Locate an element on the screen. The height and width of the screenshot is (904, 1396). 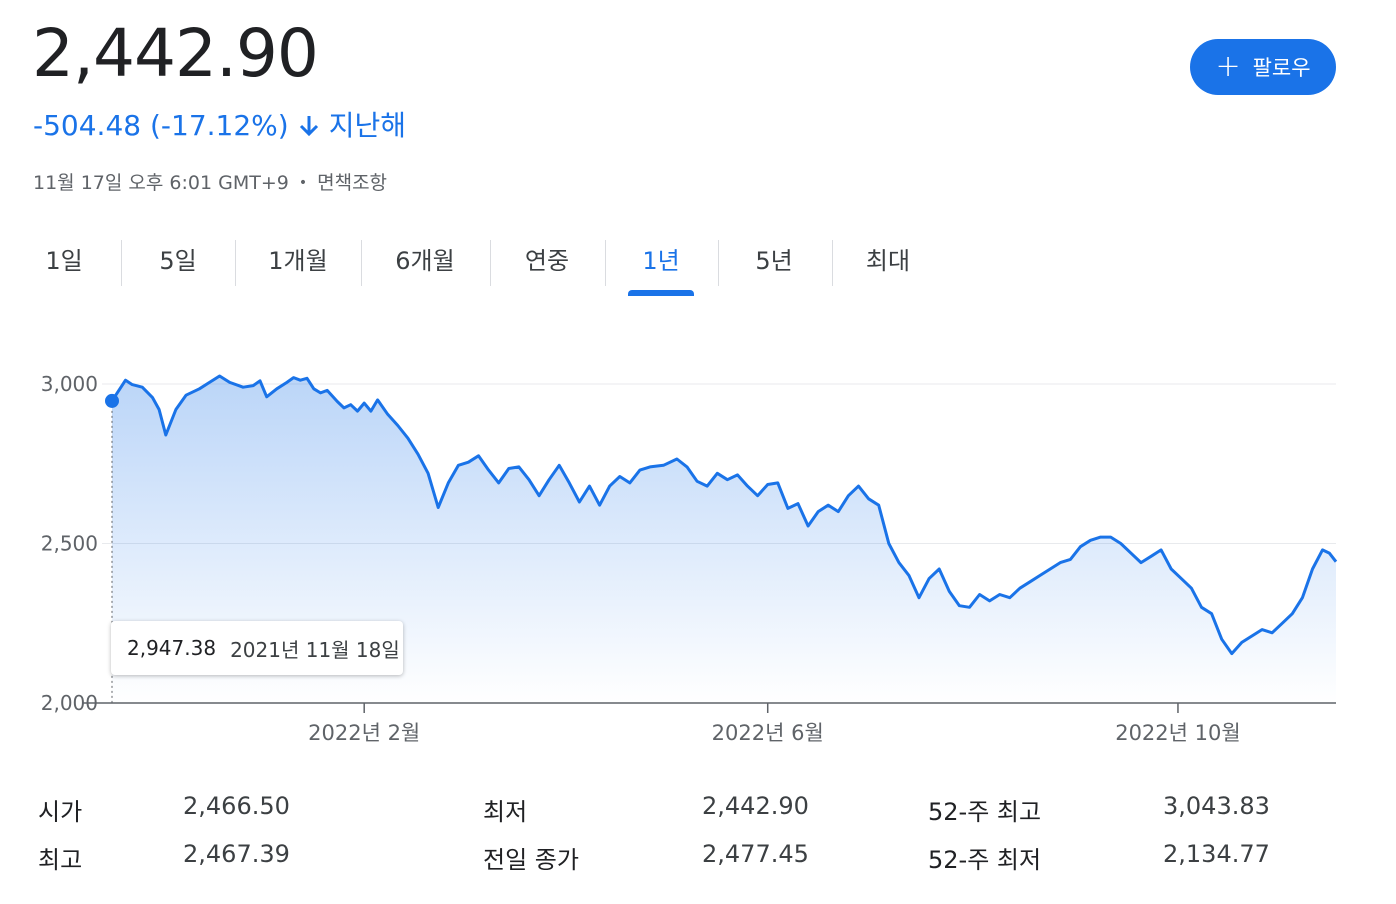
timestamp-text: 11월 17일 오후 6:01 GMT+9 is located at coordinates (161, 183).